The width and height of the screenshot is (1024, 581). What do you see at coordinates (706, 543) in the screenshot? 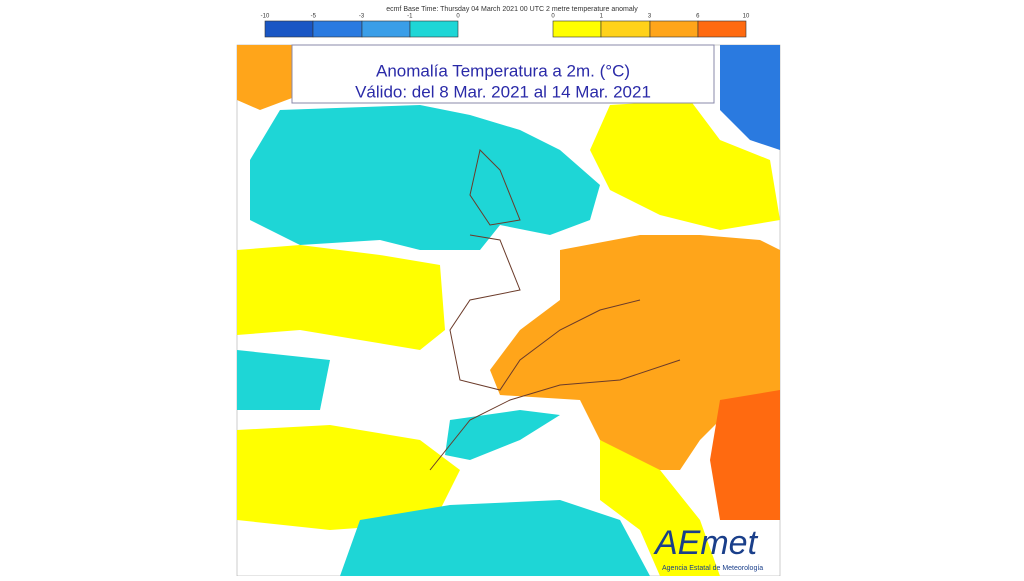
I see `logo: AEmet` at bounding box center [706, 543].